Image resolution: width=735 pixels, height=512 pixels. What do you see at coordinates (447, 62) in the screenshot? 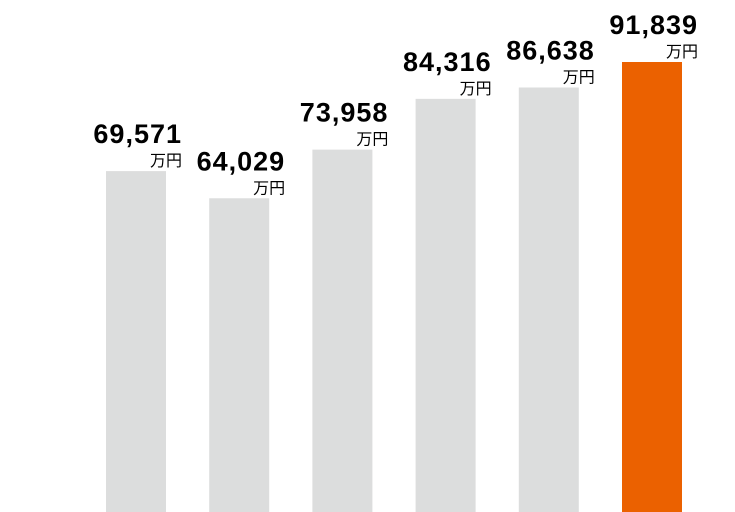
I see `value-label: 84,316` at bounding box center [447, 62].